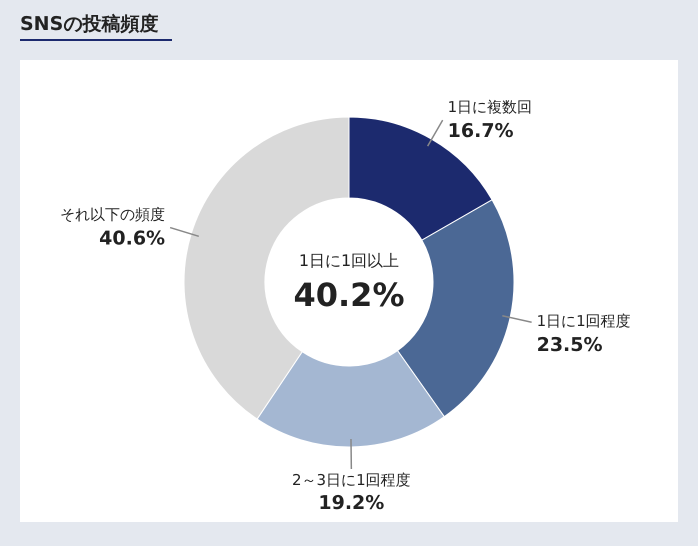  I want to click on data-label: 23.5%, so click(569, 345).